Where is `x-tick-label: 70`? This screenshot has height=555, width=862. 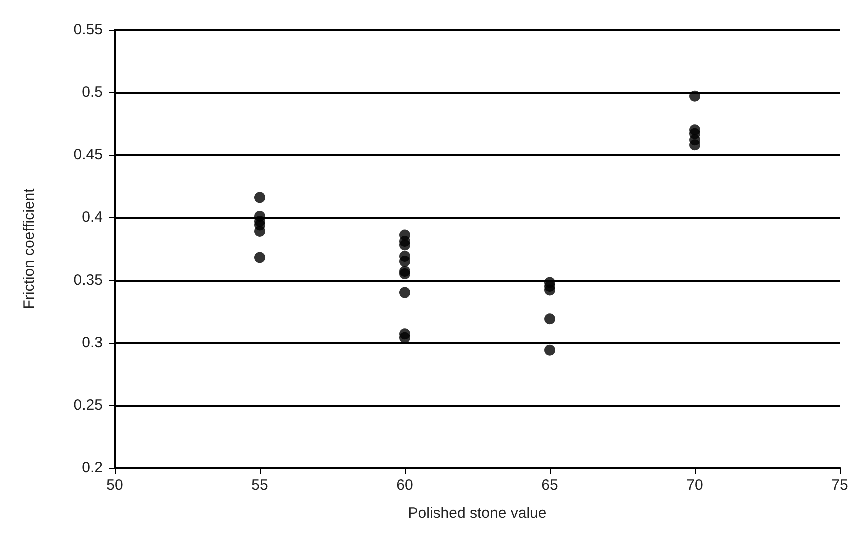
x-tick-label: 70 is located at coordinates (695, 485).